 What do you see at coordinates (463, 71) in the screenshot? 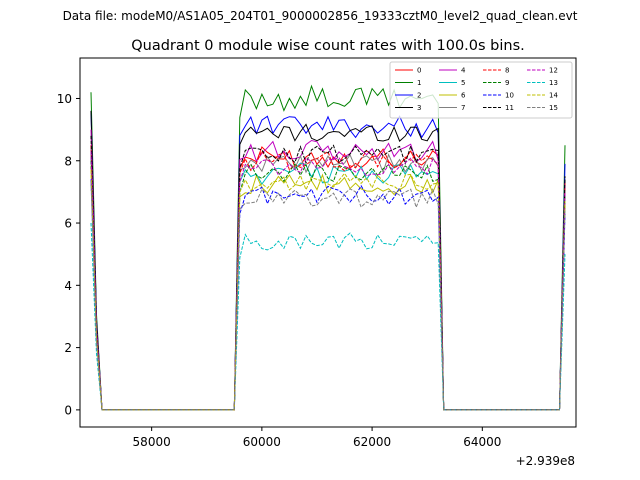
I see `legend-label-4: 4` at bounding box center [463, 71].